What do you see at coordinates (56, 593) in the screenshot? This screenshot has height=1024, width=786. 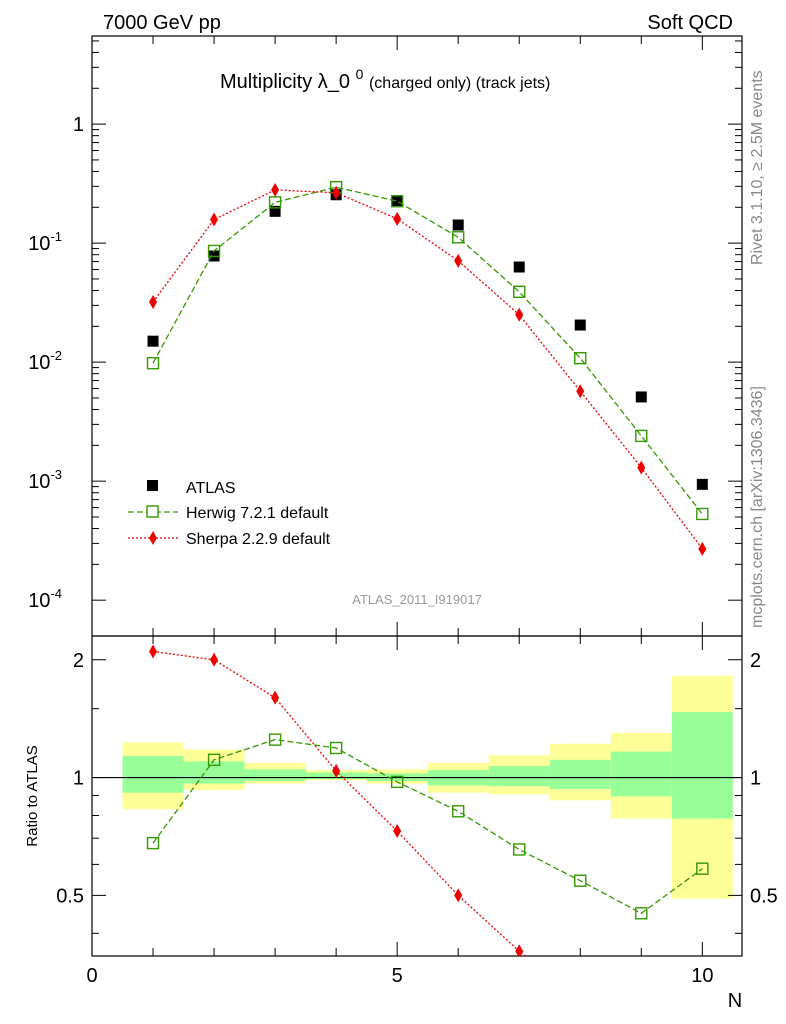 I see `y-tick-label-exponent: -4` at bounding box center [56, 593].